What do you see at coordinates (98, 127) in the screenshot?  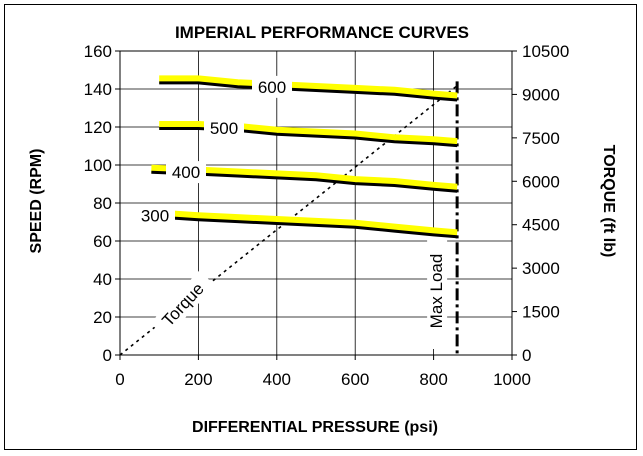 I see `y-tick-label: 120` at bounding box center [98, 127].